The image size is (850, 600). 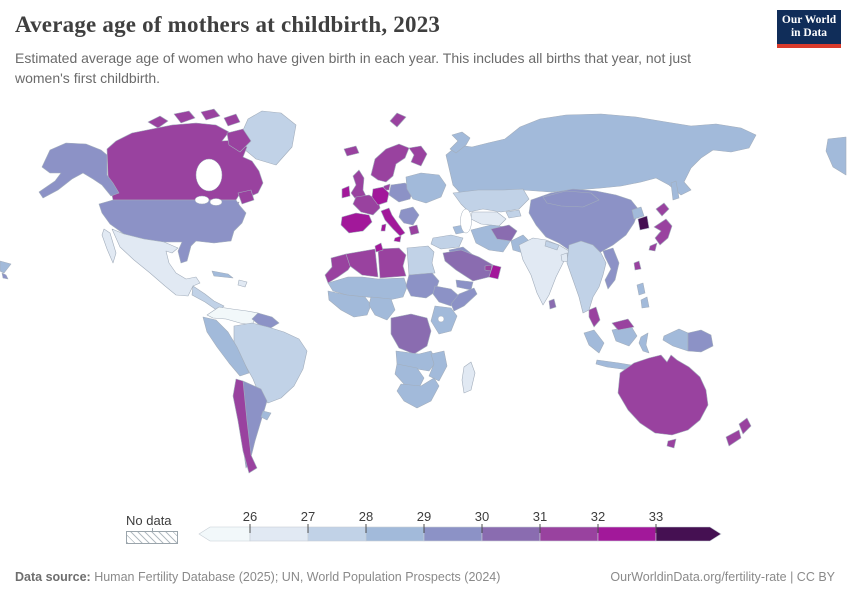 What do you see at coordinates (594, 341) in the screenshot?
I see `country-sumatra` at bounding box center [594, 341].